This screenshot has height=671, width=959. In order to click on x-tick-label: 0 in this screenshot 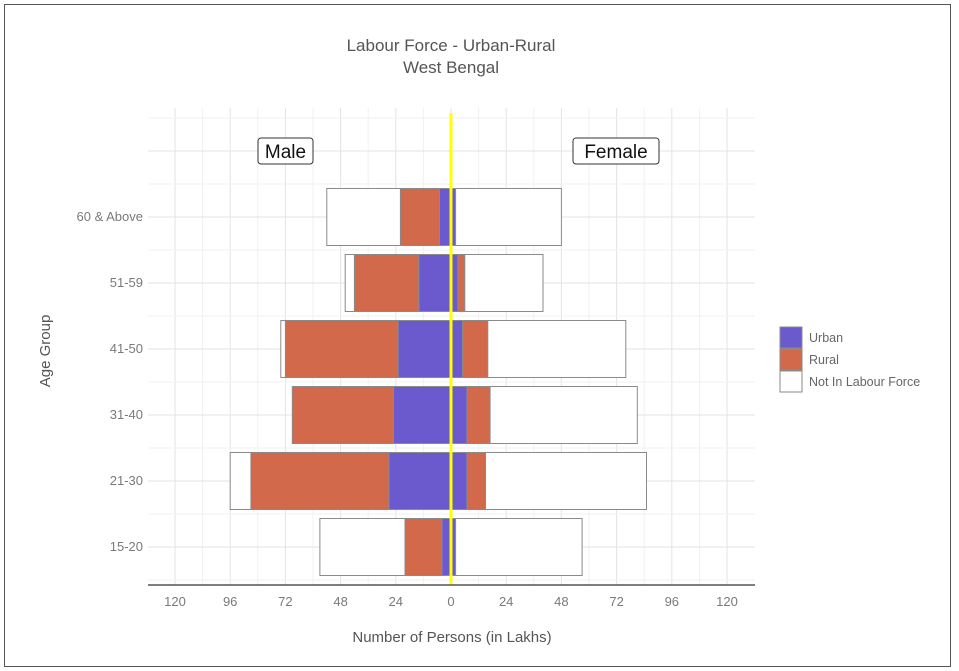, I will do `click(450, 601)`.